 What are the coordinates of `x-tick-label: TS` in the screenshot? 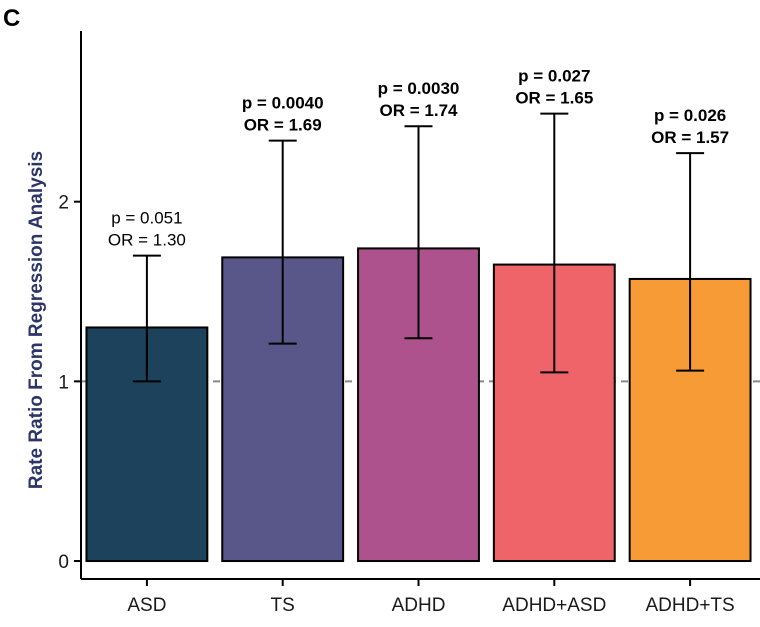 It's located at (283, 605).